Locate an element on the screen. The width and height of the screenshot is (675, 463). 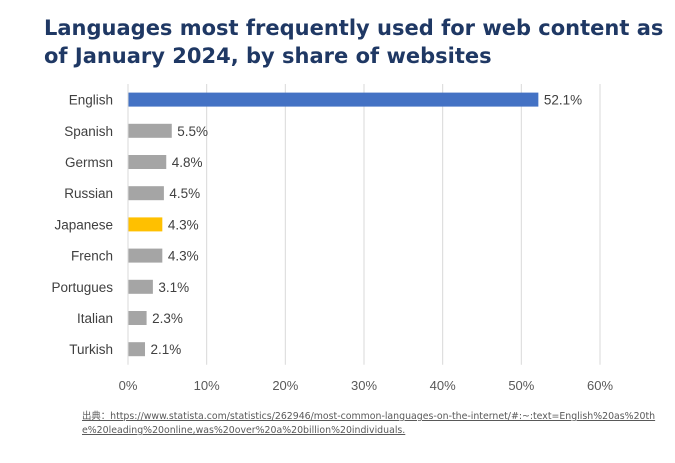
category-label: English is located at coordinates (91, 100).